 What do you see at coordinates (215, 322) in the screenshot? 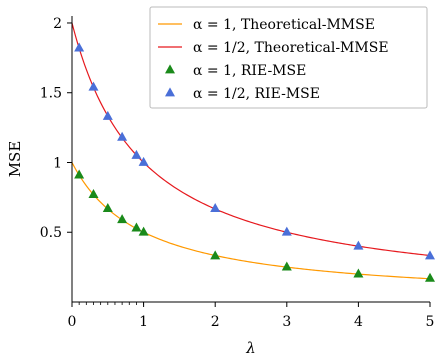
I see `x-tick-label: 2` at bounding box center [215, 322].